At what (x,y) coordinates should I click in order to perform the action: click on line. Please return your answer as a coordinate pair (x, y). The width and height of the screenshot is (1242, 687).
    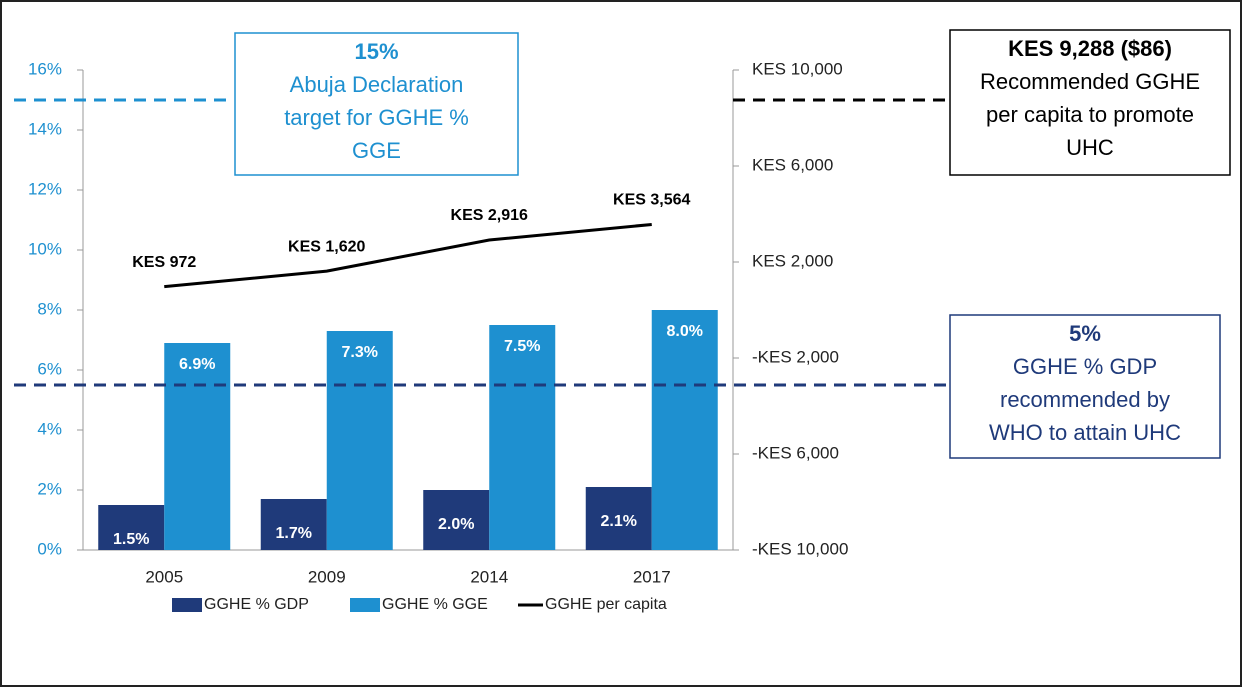
    Looking at the image, I should click on (408, 255).